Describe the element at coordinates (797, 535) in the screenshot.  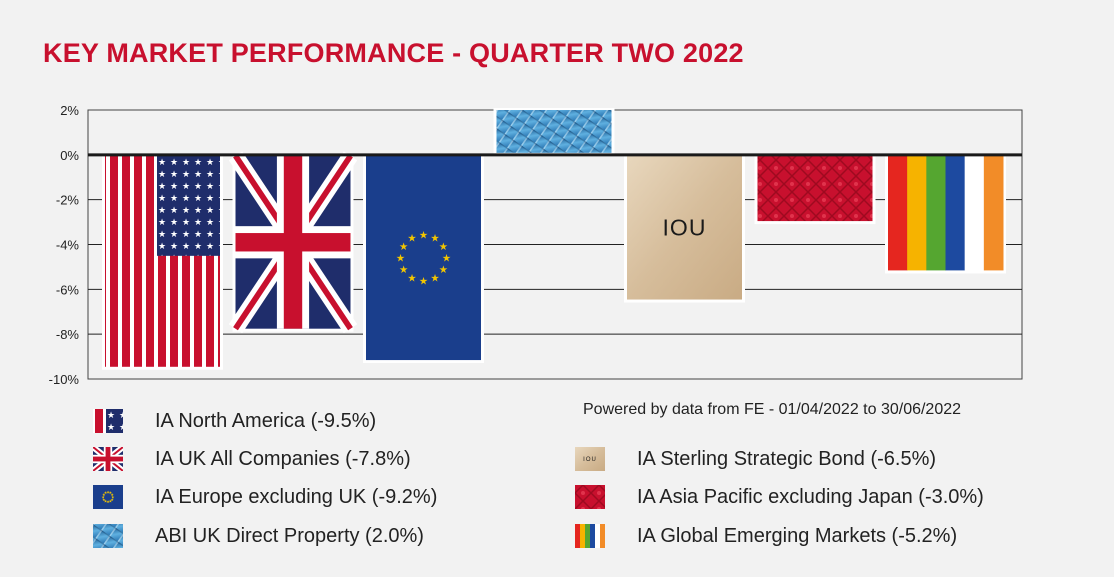
I see `legend-label: IA Global Emerging Markets (-5.2%)` at that location.